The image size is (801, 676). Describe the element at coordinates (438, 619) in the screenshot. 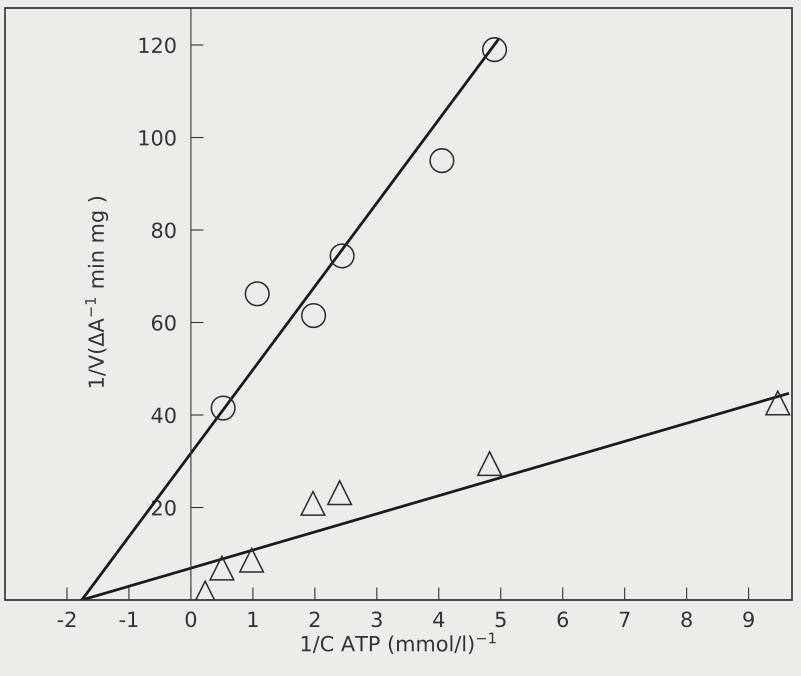

I see `x-tick-label: 4` at that location.